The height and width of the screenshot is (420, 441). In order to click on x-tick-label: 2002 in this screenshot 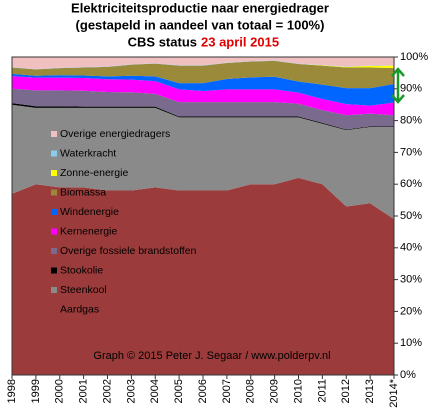, I will do `click(107, 391)`.